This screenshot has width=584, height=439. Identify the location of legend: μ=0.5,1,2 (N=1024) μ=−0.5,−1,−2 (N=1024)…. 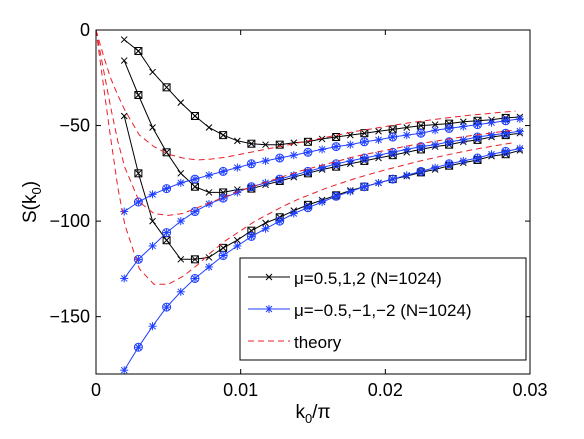
(383, 309).